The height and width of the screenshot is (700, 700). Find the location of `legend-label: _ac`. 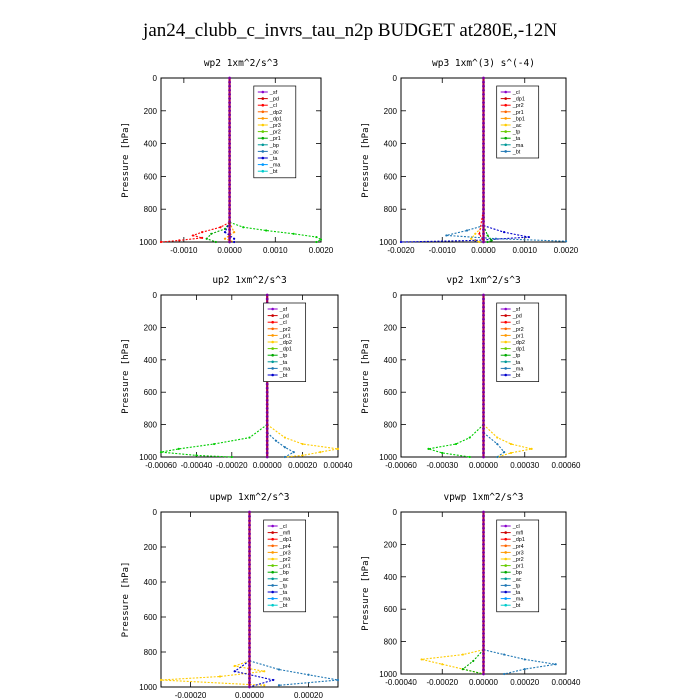

legend-label: _ac is located at coordinates (517, 126).